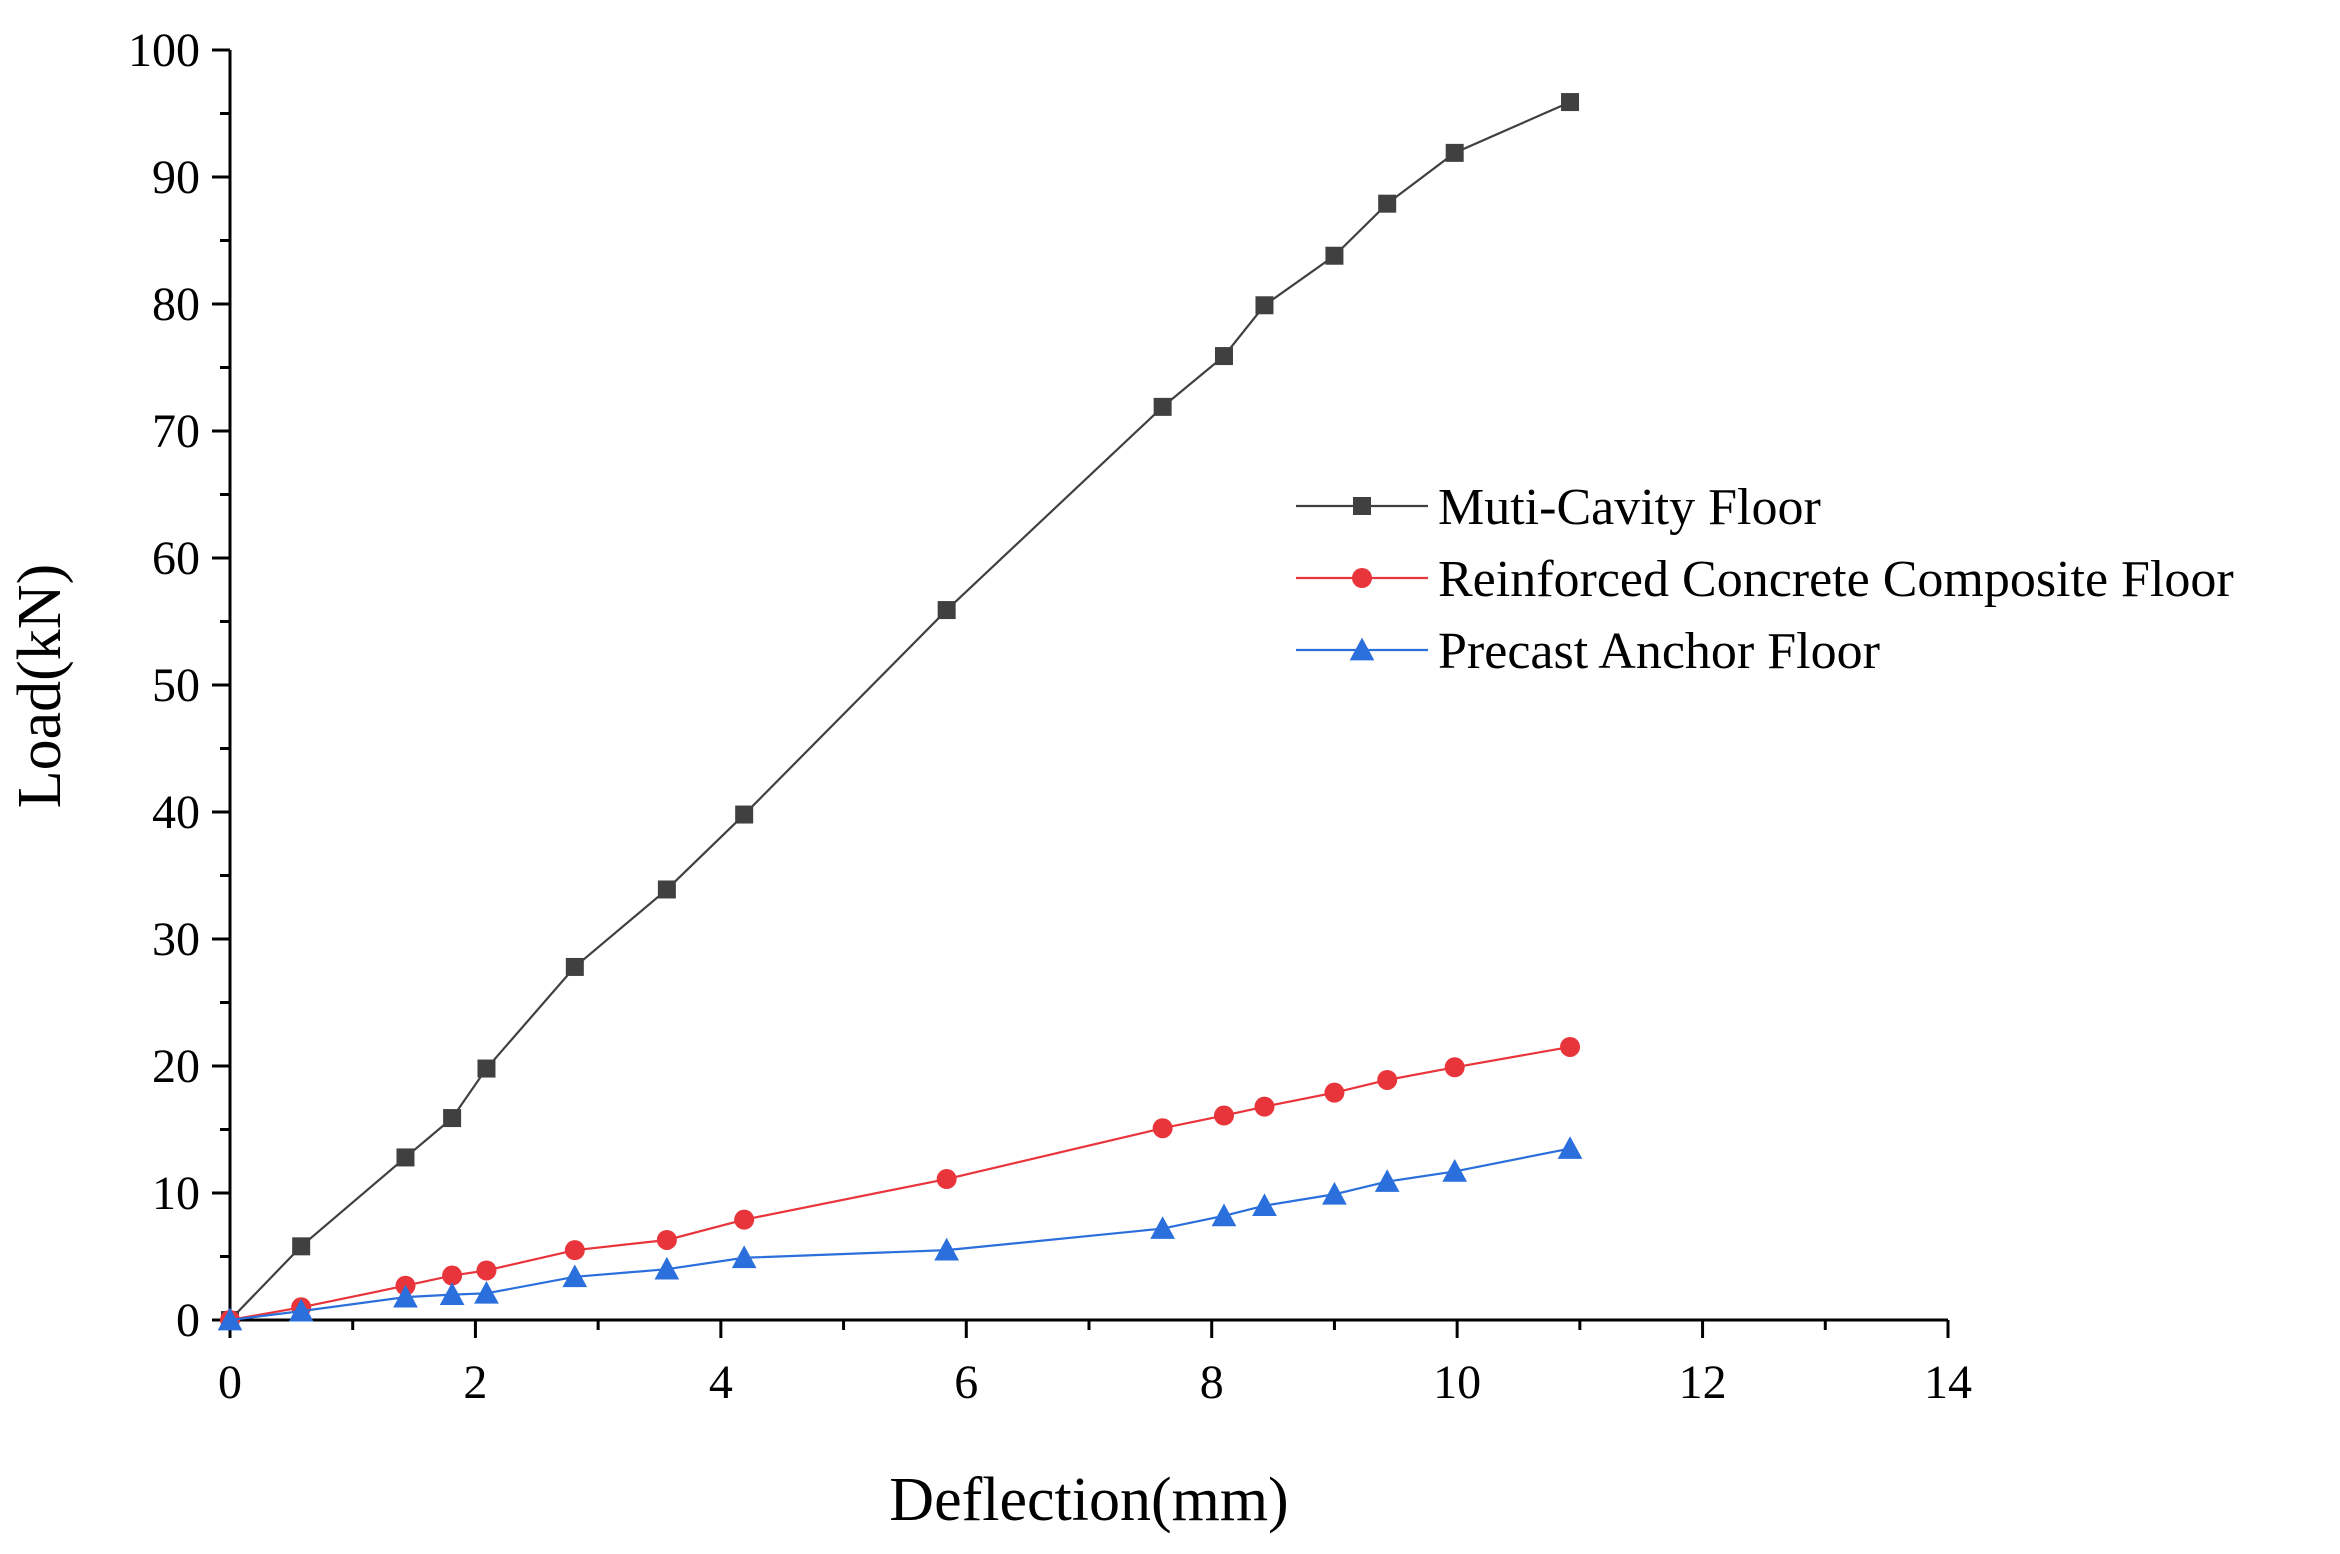 The image size is (2340, 1554). What do you see at coordinates (188, 1320) in the screenshot?
I see `y-tick-label: 0` at bounding box center [188, 1320].